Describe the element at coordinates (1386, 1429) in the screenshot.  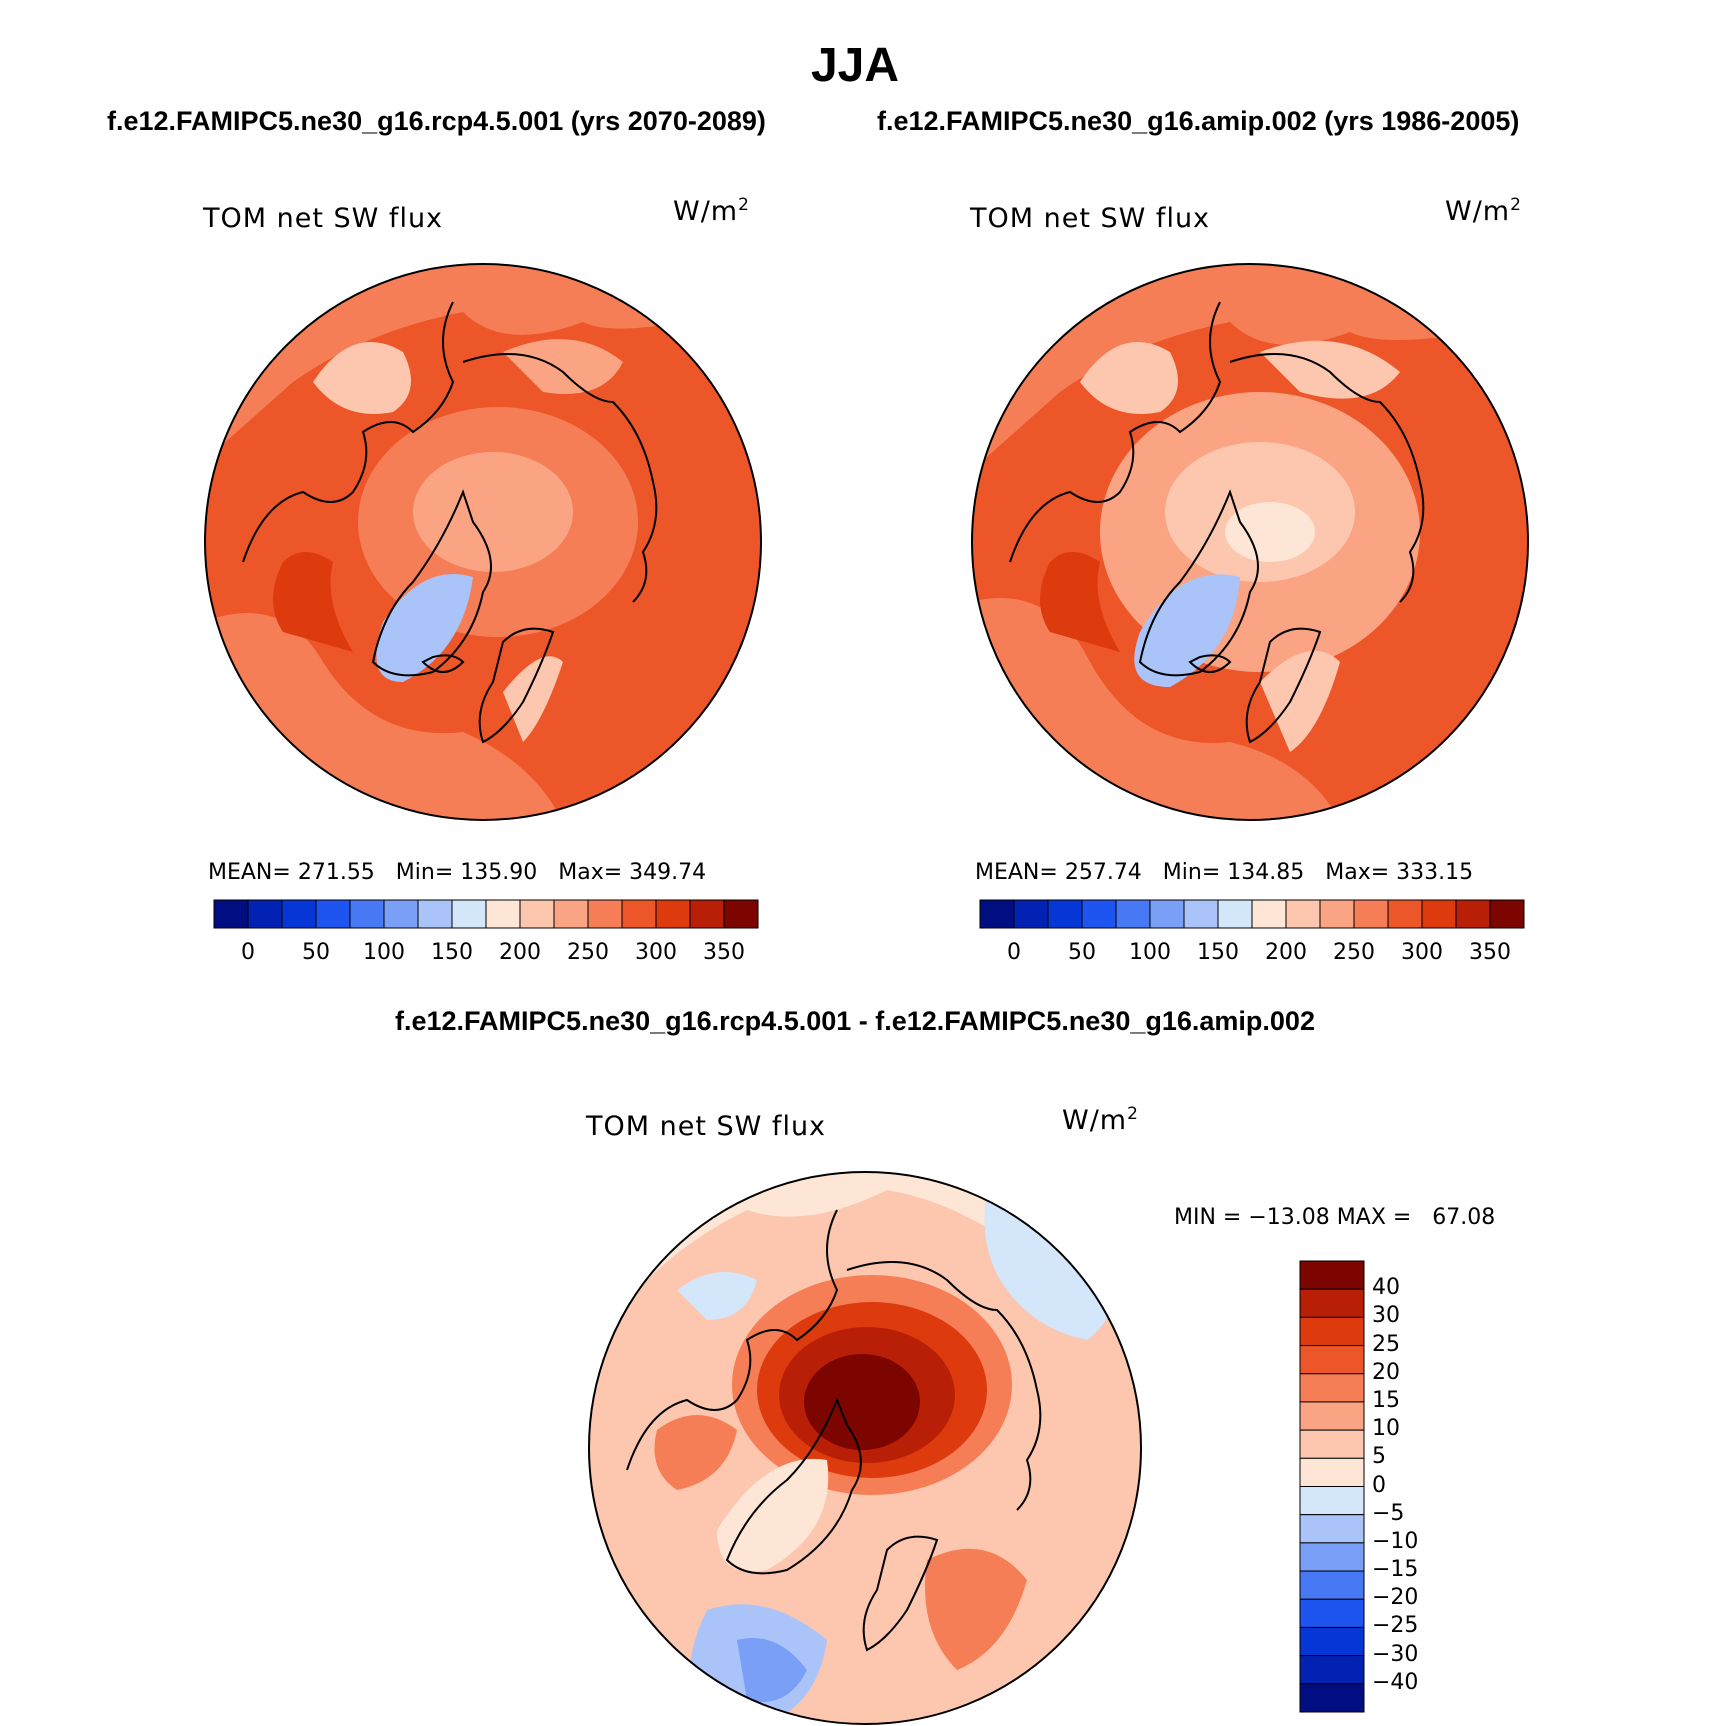
I see `colorbar-tick-label: 10` at that location.